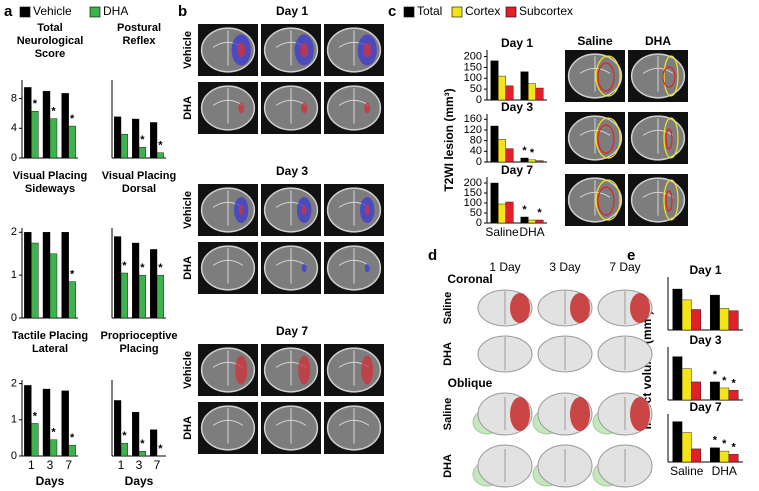 The width and height of the screenshot is (759, 491). Describe the element at coordinates (473, 119) in the screenshot. I see `y-tick-label: 160` at that location.